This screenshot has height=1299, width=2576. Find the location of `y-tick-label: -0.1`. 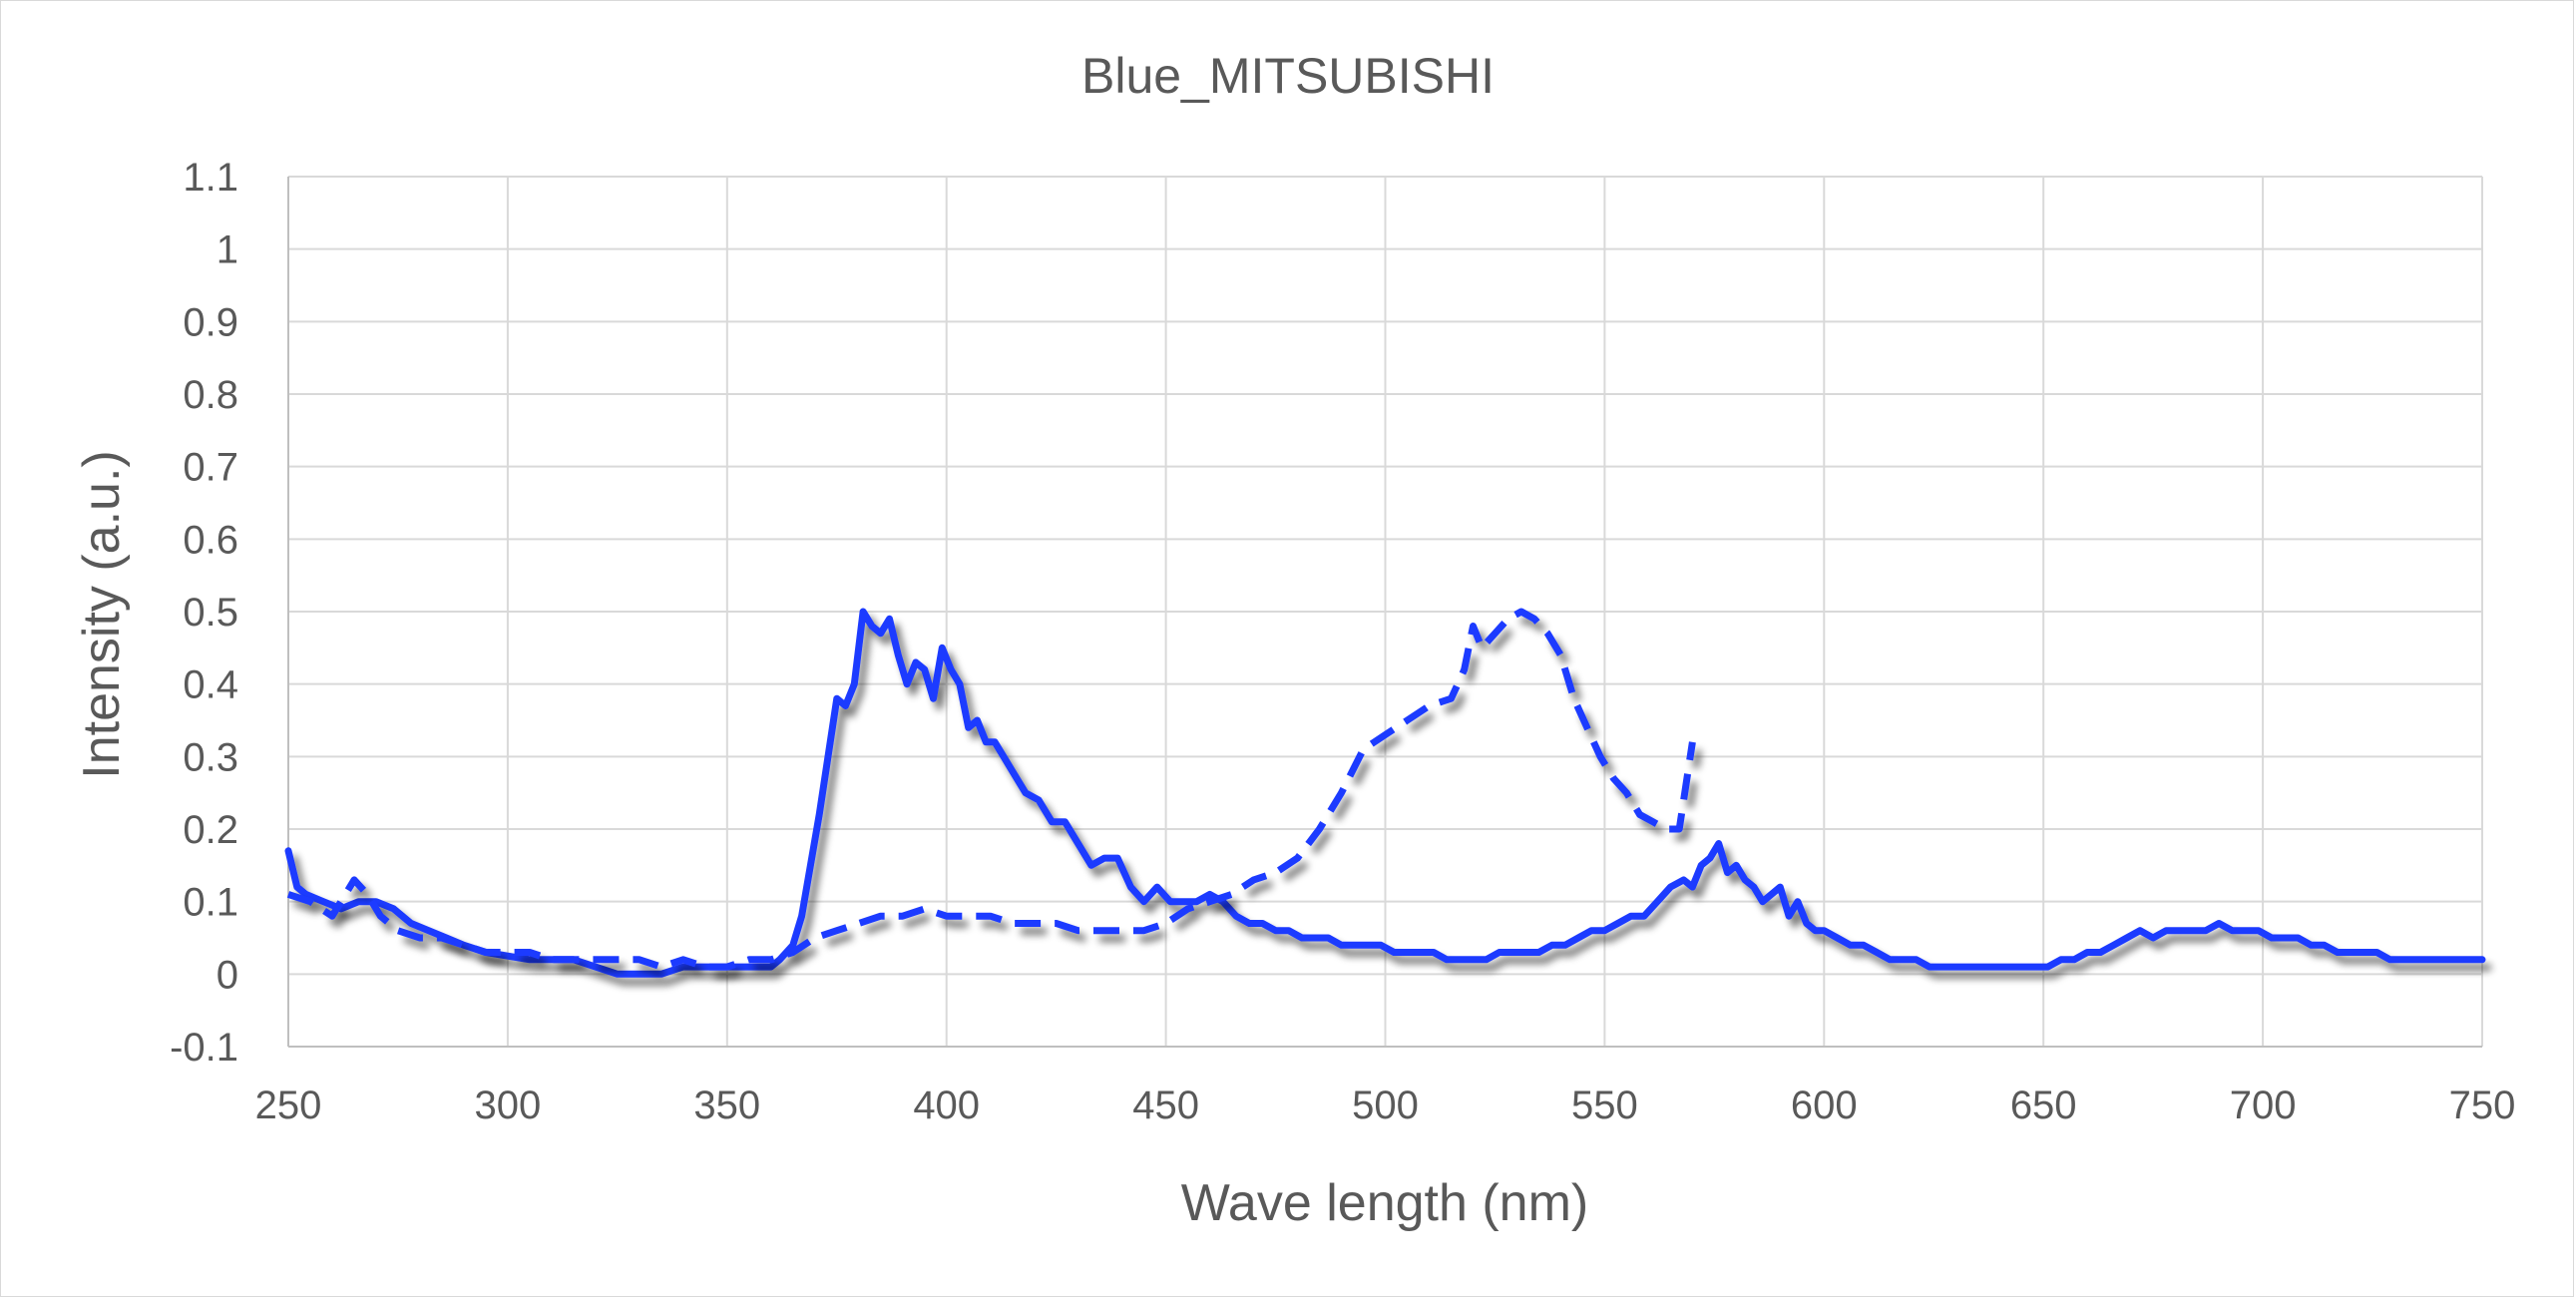

y-tick-label: -0.1 is located at coordinates (204, 1048).